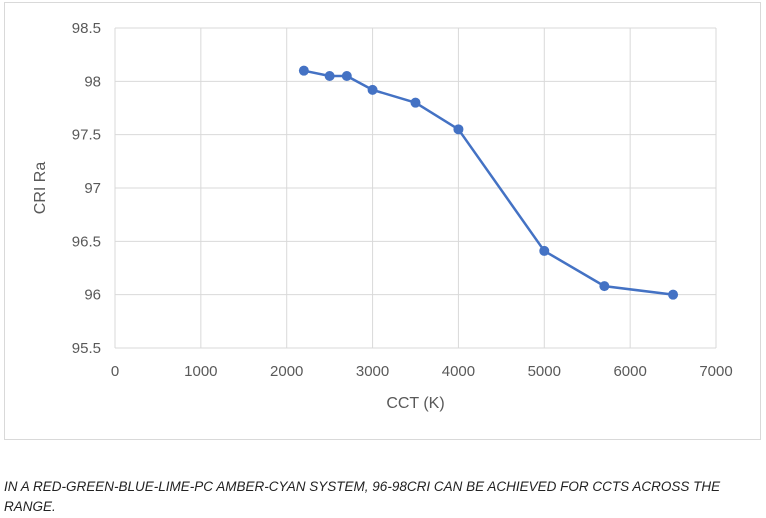 This screenshot has height=518, width=766. What do you see at coordinates (86, 241) in the screenshot?
I see `y-tick-label: 96.5` at bounding box center [86, 241].